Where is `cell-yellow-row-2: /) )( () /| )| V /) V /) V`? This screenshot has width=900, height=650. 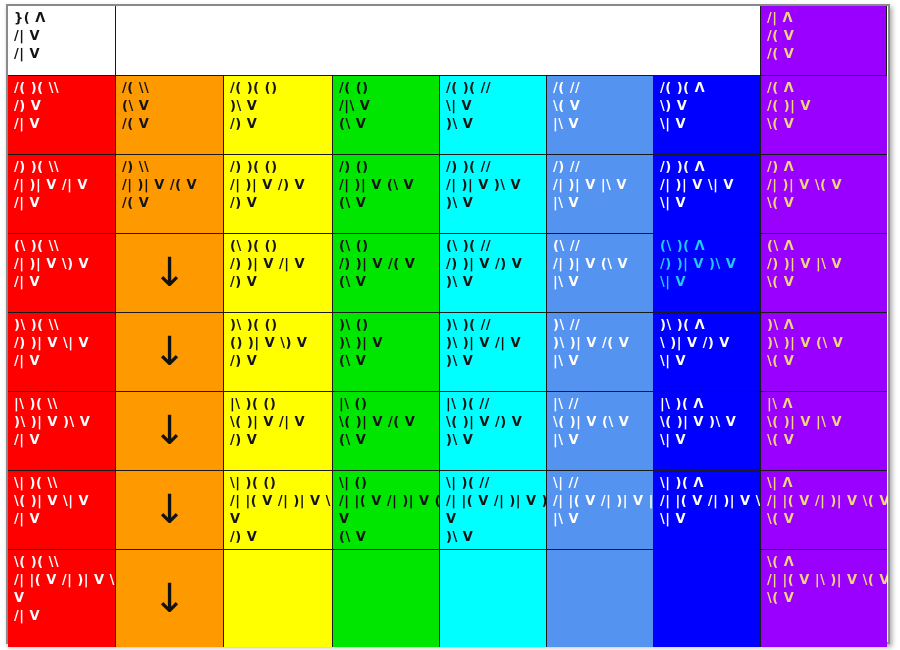 cell-yellow-row-2: /) )( () /| )| V /) V /) V is located at coordinates (278, 194).